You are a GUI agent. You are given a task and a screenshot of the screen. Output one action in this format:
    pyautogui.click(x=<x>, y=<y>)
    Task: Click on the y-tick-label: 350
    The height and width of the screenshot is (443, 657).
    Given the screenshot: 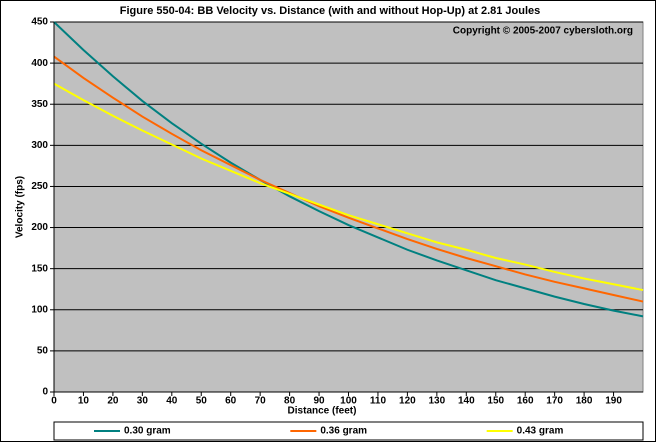 What is the action you would take?
    pyautogui.click(x=39, y=104)
    